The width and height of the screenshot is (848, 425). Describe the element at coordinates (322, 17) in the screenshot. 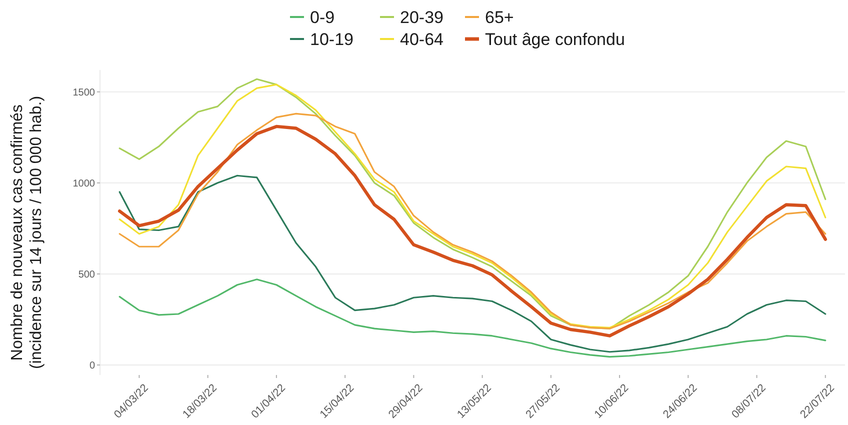

I see `legend-label: 0-9` at that location.